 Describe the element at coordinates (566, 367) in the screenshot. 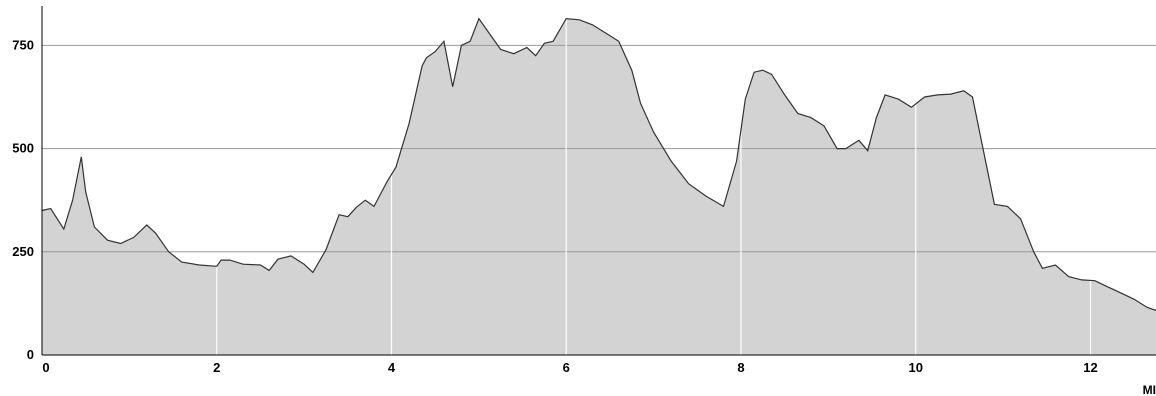

I see `x-tick-label-6: 6` at that location.